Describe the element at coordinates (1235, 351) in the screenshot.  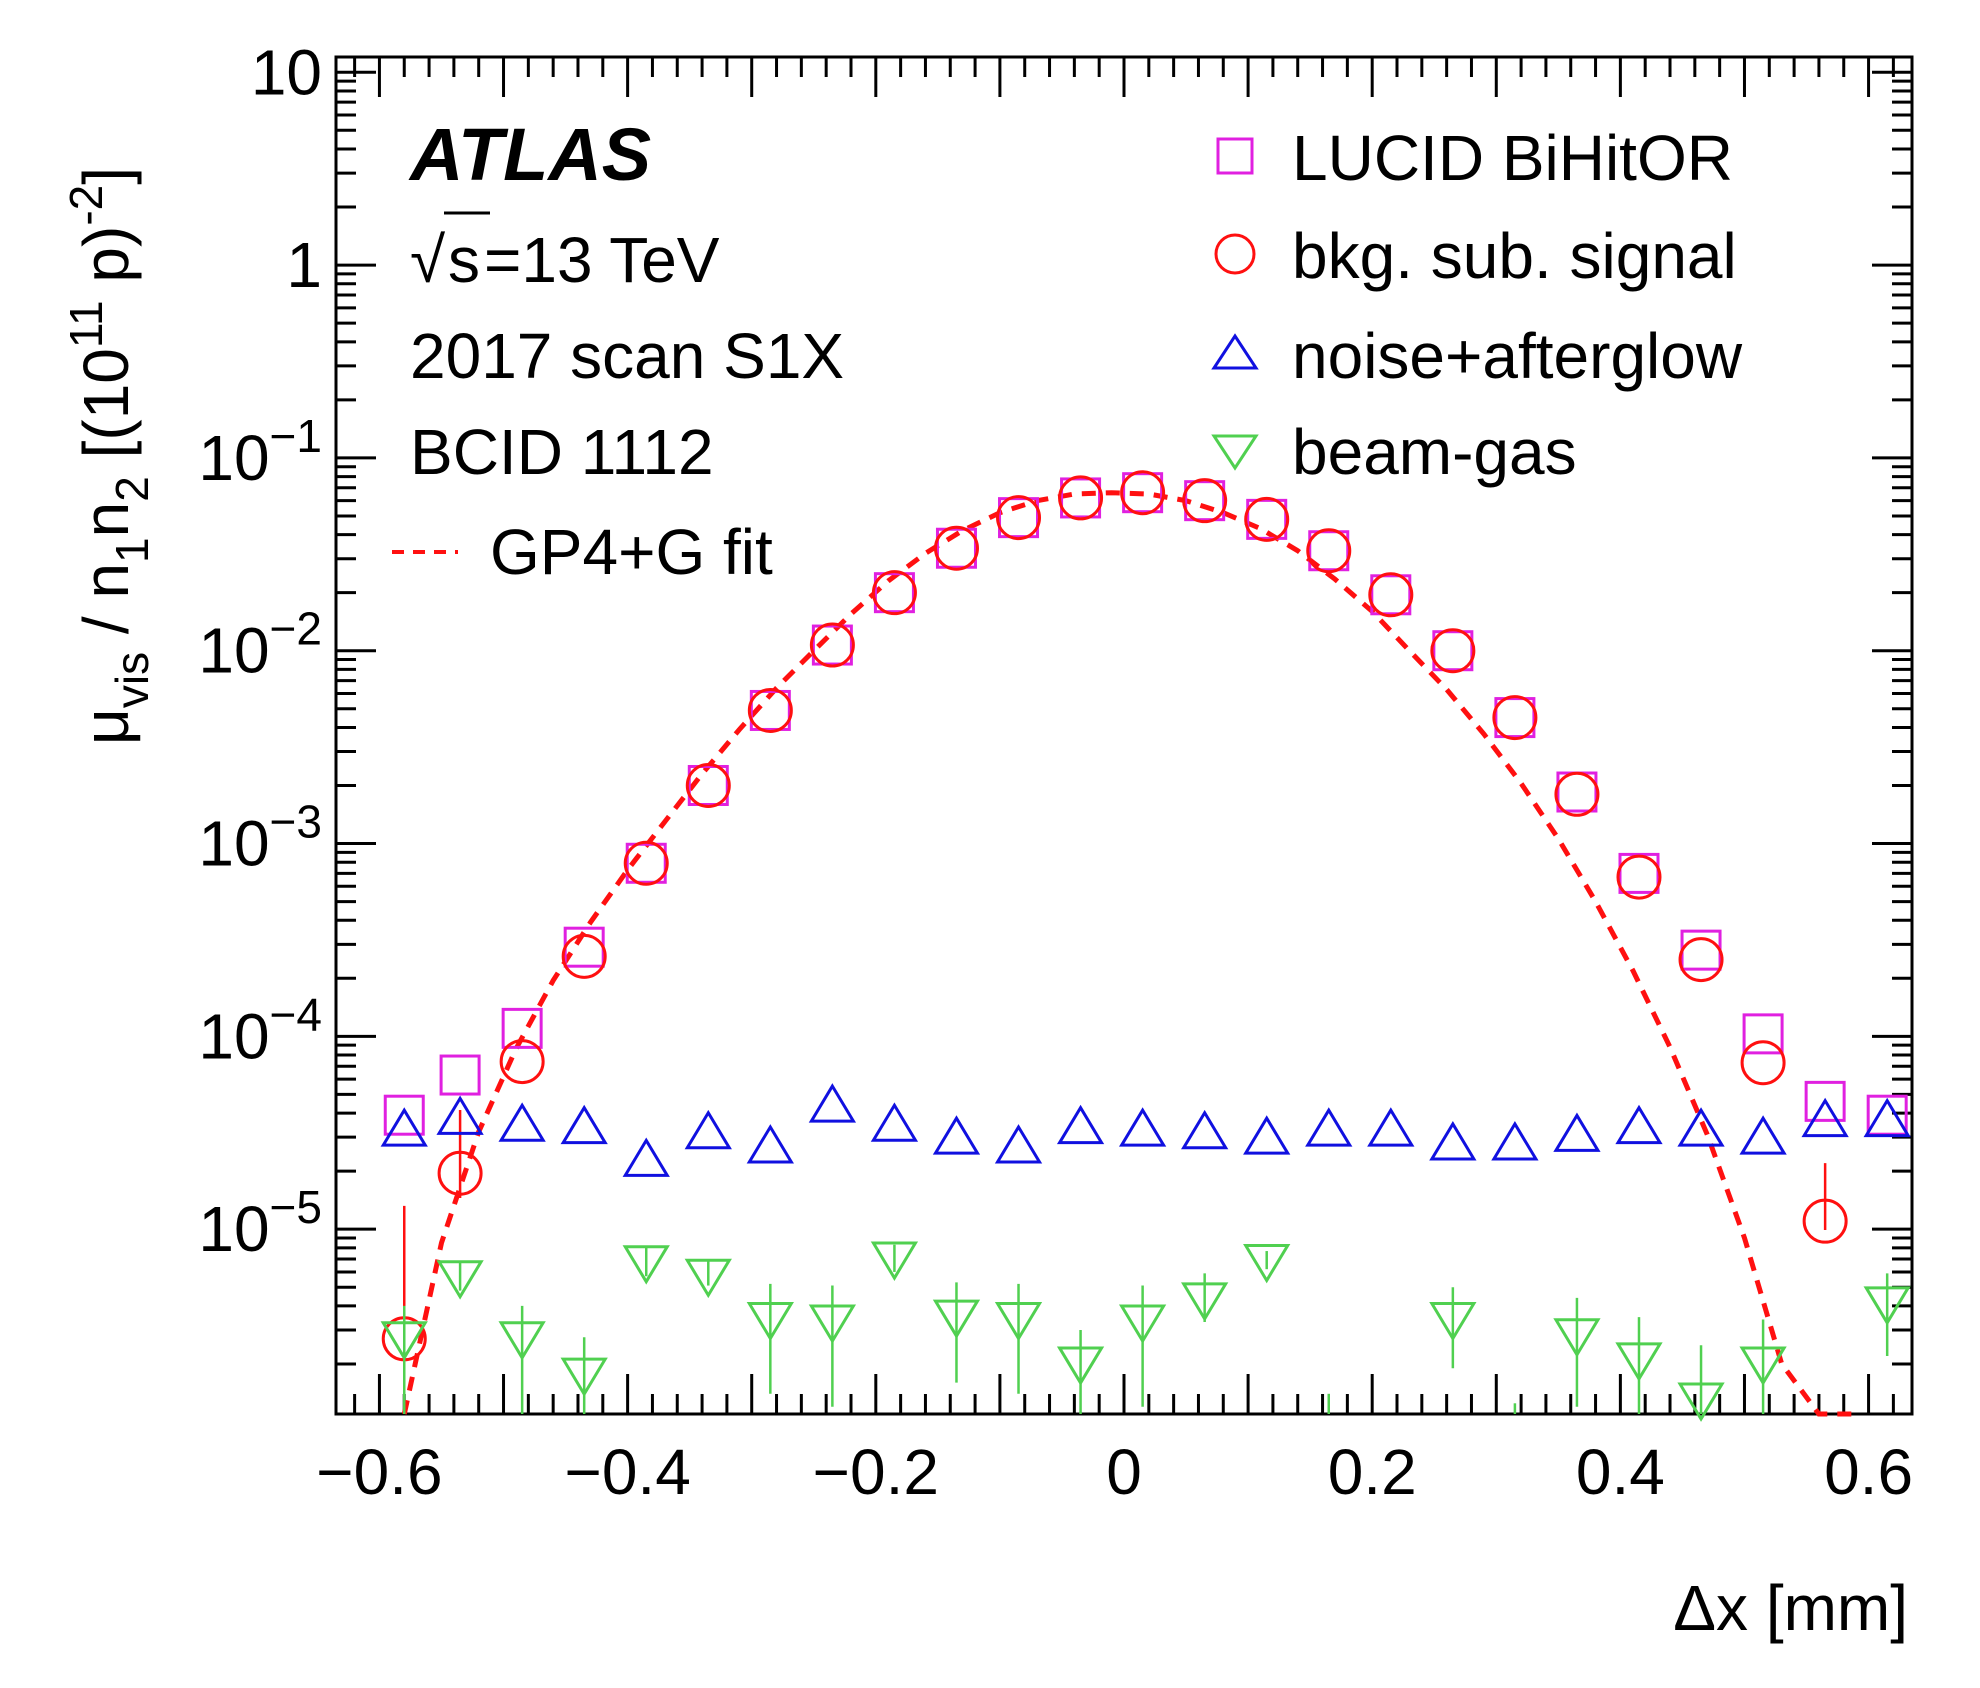
I see `legend-marker-triangle-up` at that location.